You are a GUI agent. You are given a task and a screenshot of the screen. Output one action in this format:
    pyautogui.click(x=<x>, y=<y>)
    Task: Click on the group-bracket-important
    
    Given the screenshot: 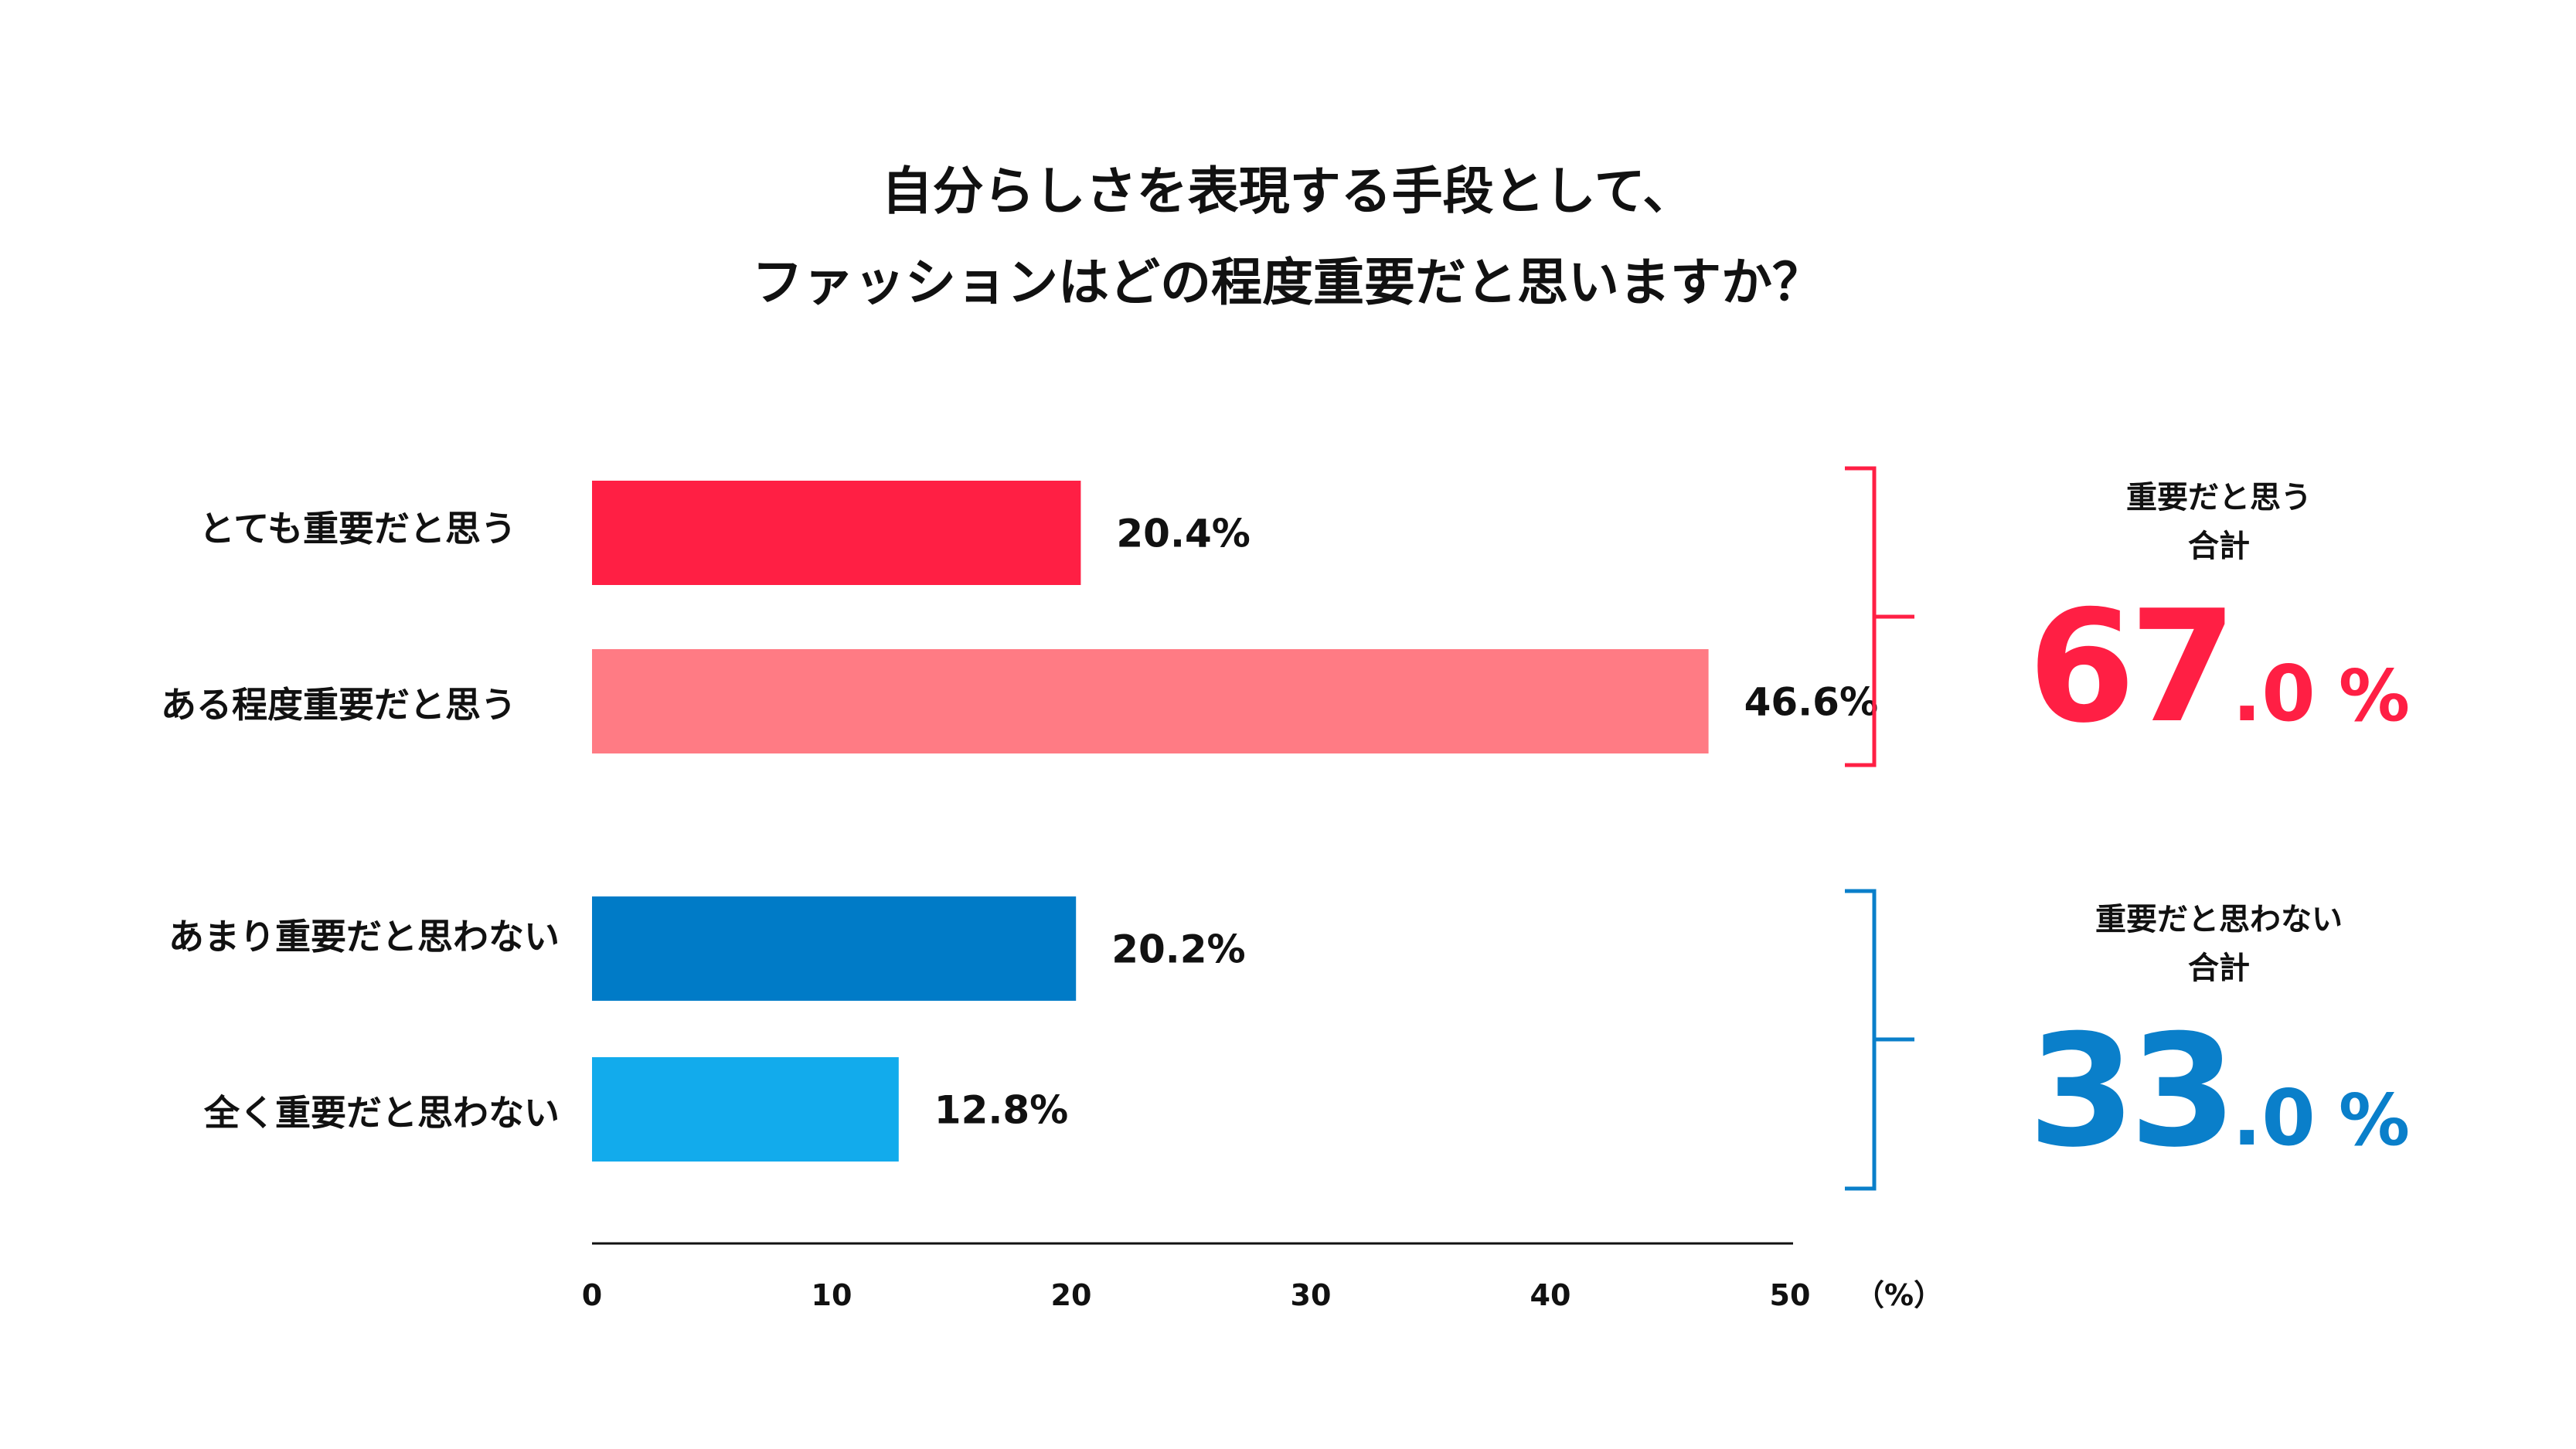 What is the action you would take?
    pyautogui.click(x=1880, y=617)
    